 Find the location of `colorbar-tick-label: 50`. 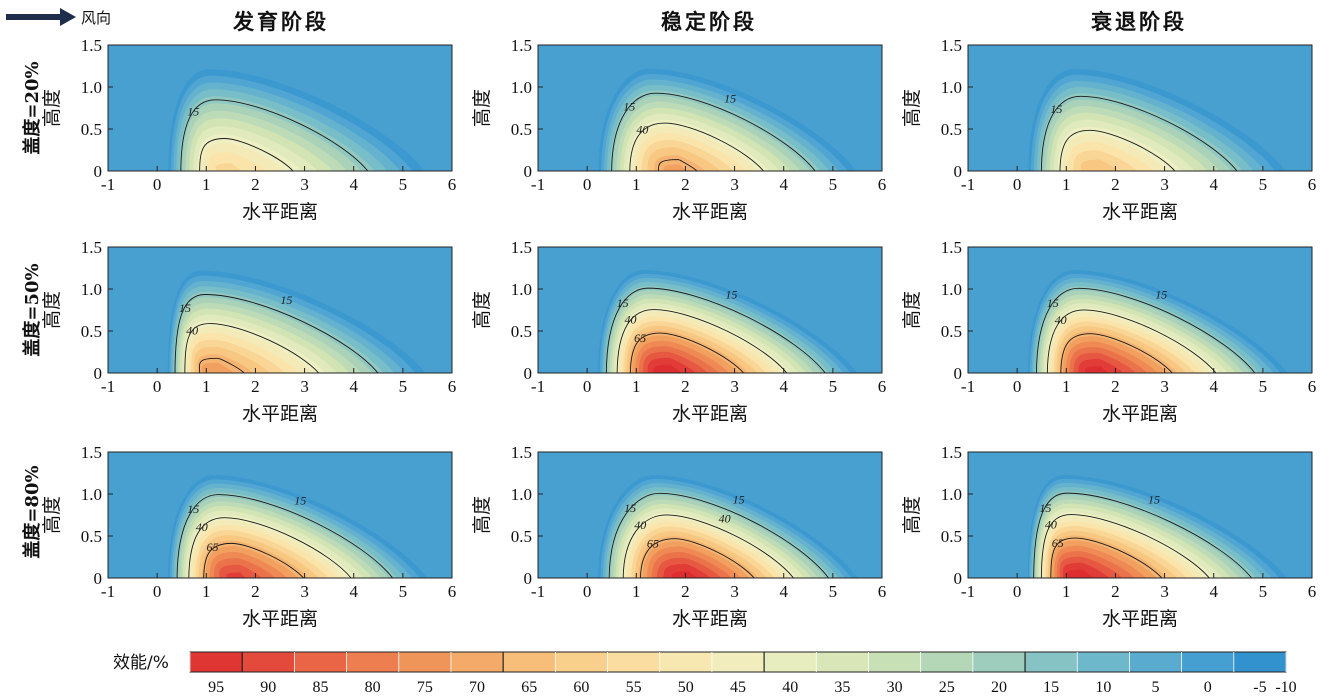

colorbar-tick-label: 50 is located at coordinates (686, 687).